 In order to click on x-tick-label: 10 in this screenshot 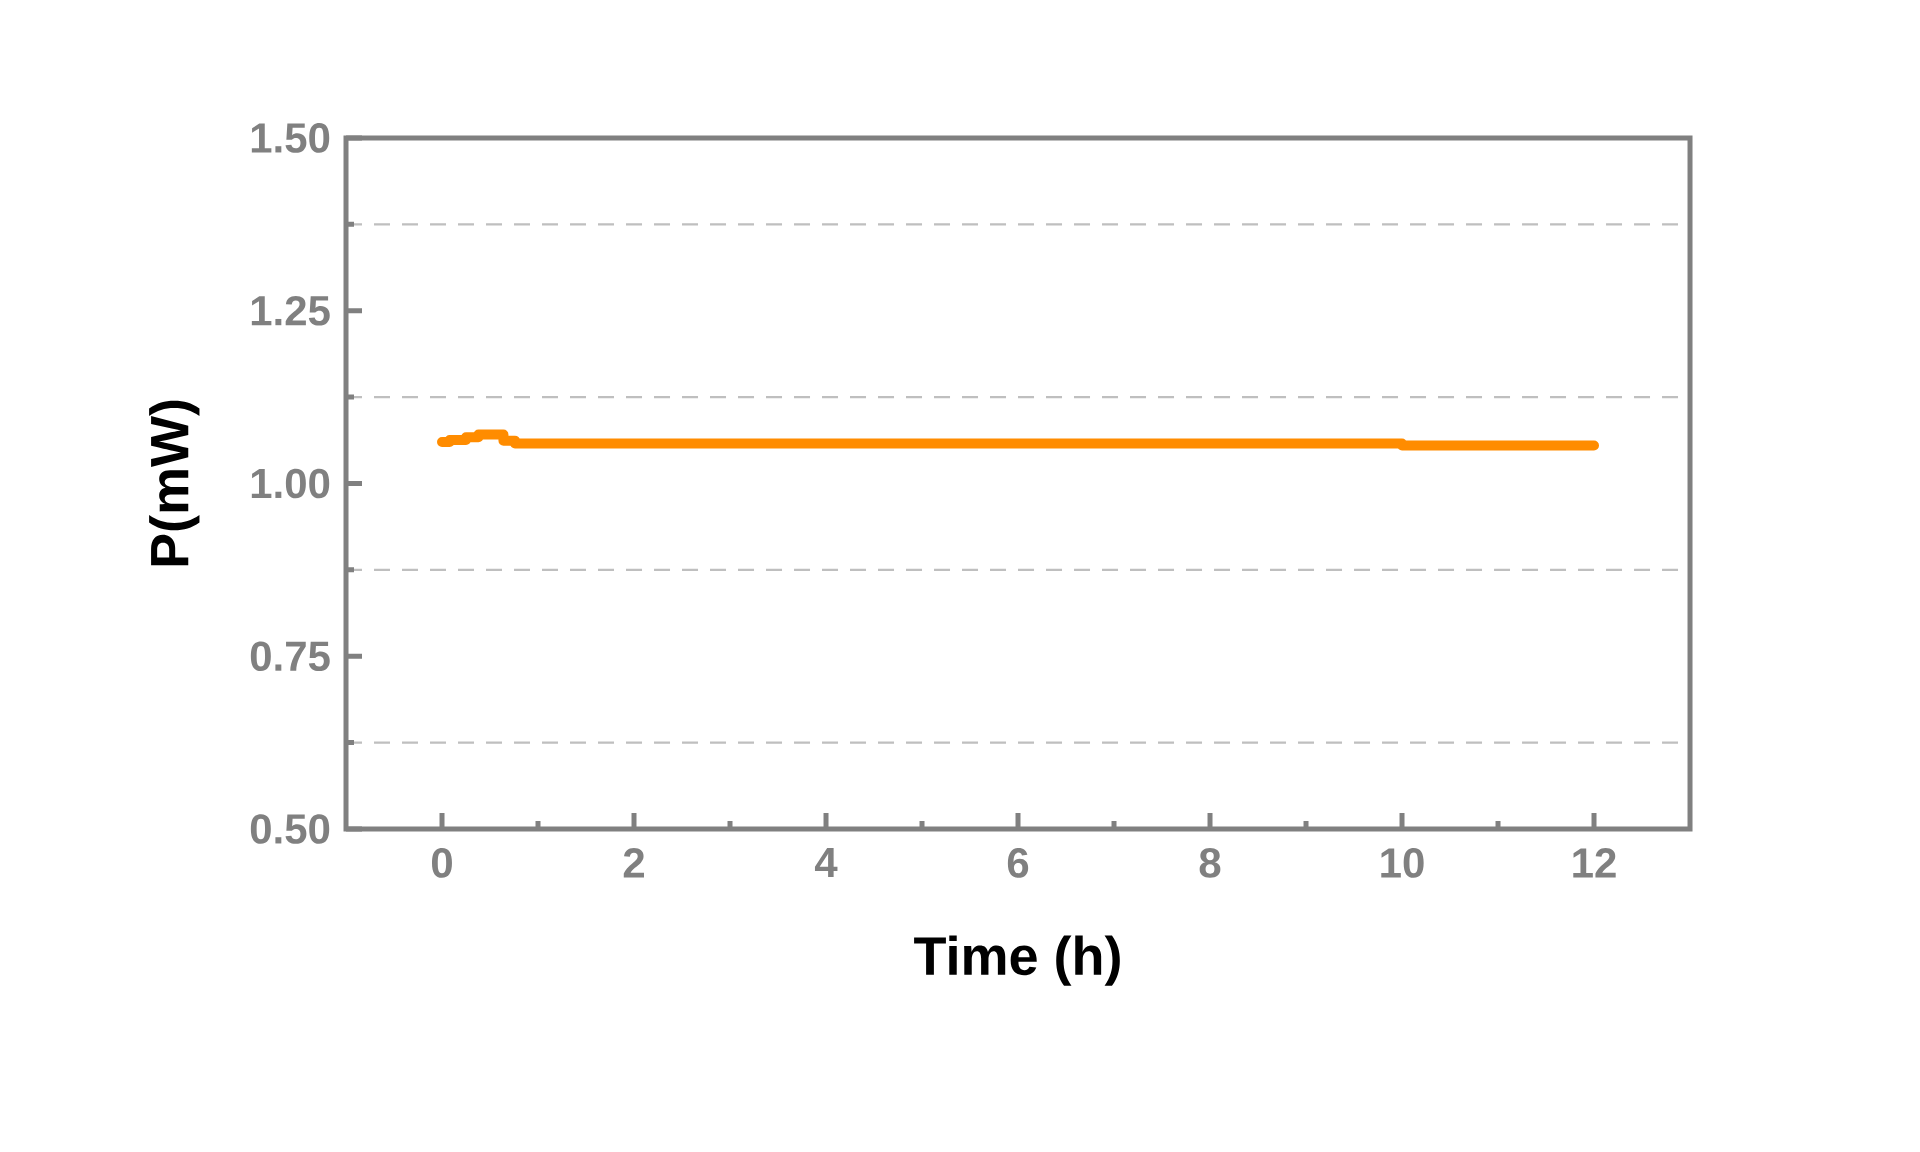, I will do `click(1402, 863)`.